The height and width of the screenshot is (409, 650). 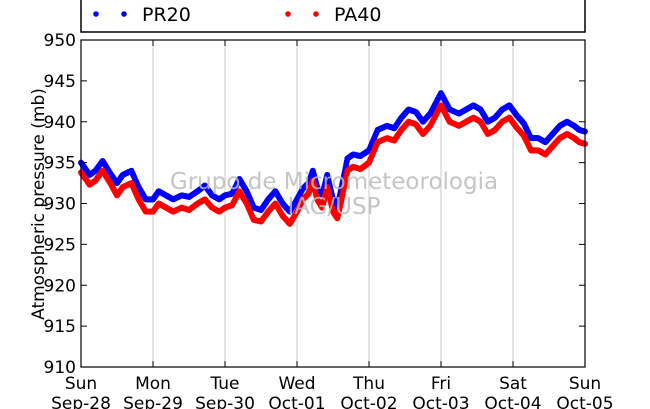 I want to click on y-tick-label: 930, so click(x=60, y=205).